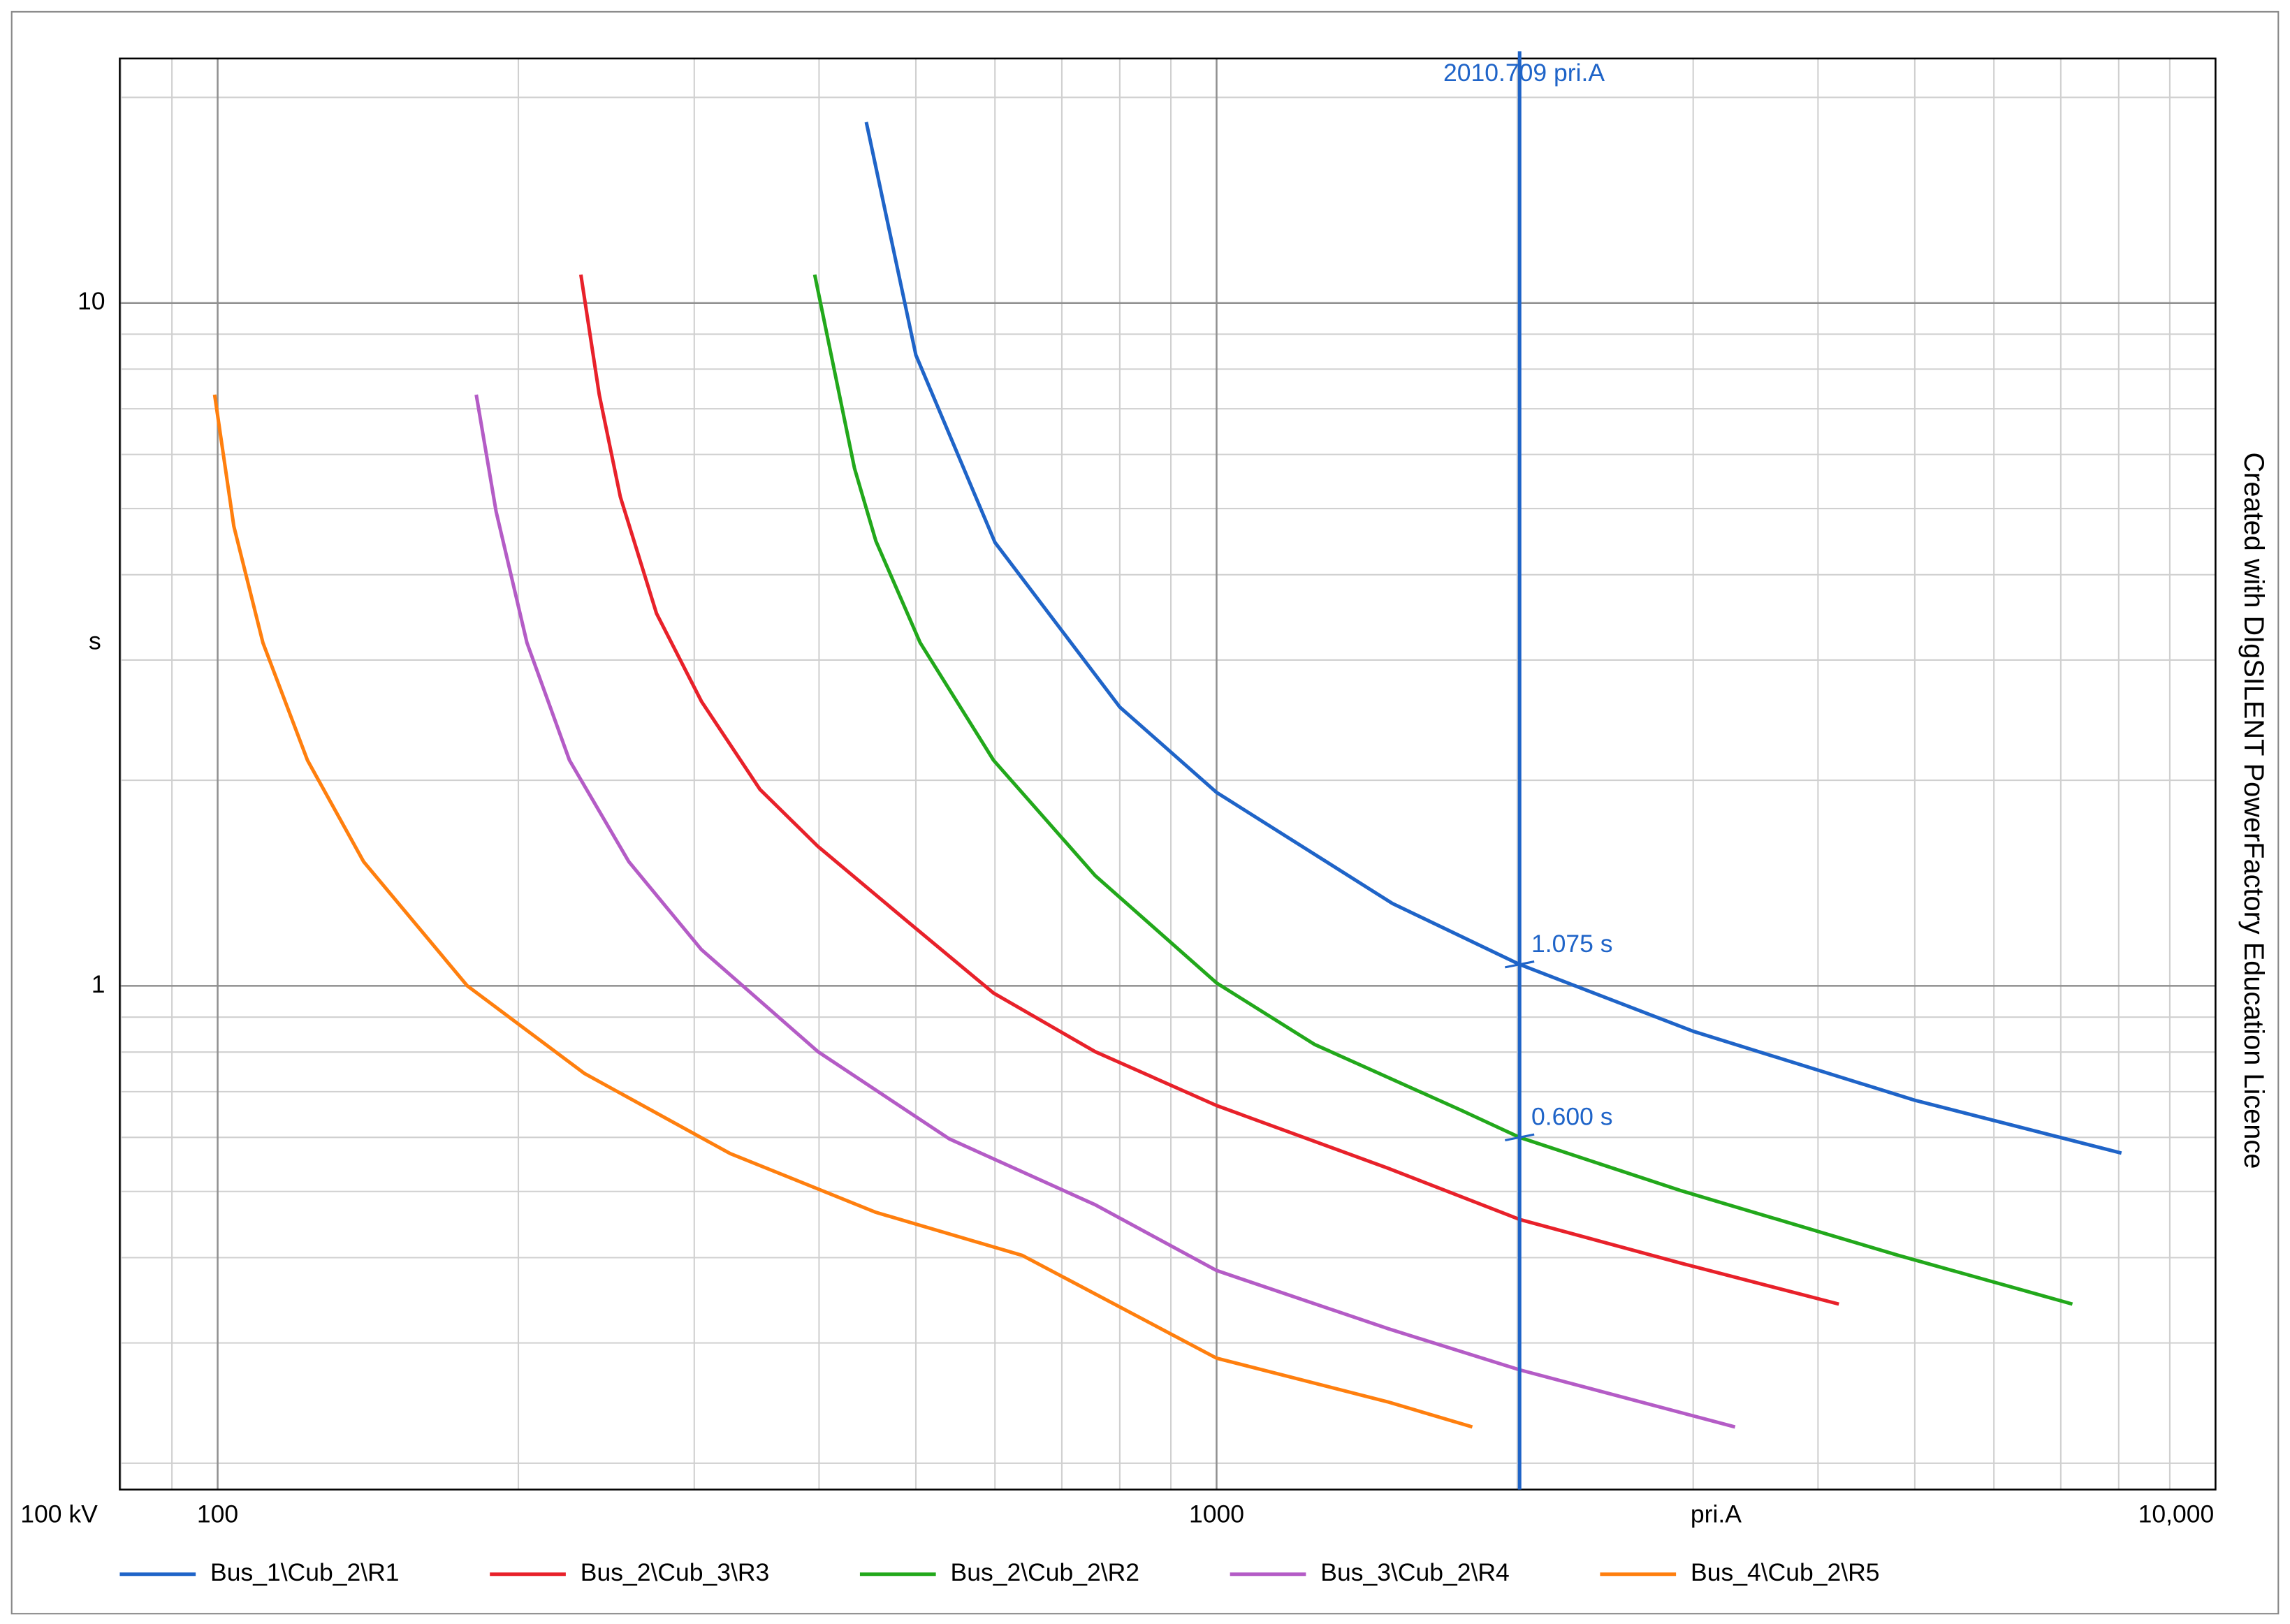 The width and height of the screenshot is (2290, 1624). I want to click on legend-label: Bus_3\Cub_2\R4, so click(1414, 1572).